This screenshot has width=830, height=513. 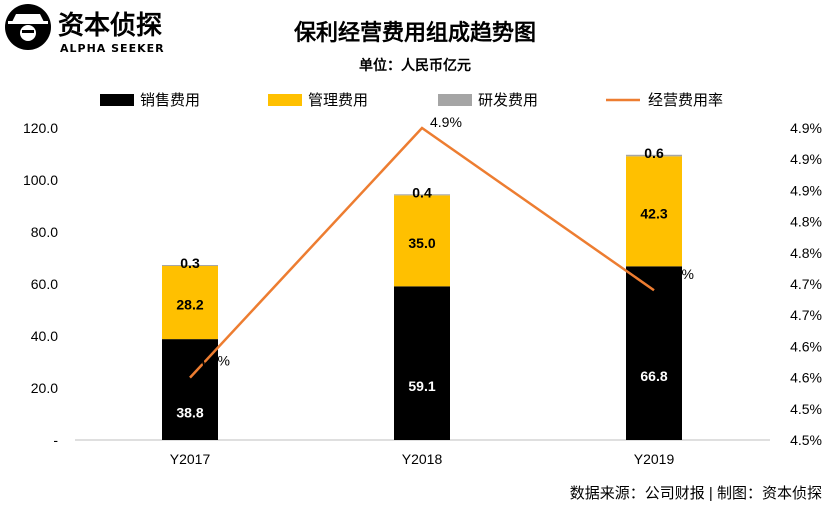 What do you see at coordinates (414, 32) in the screenshot?
I see `chart-title: 保利经营费用组成趋势图` at bounding box center [414, 32].